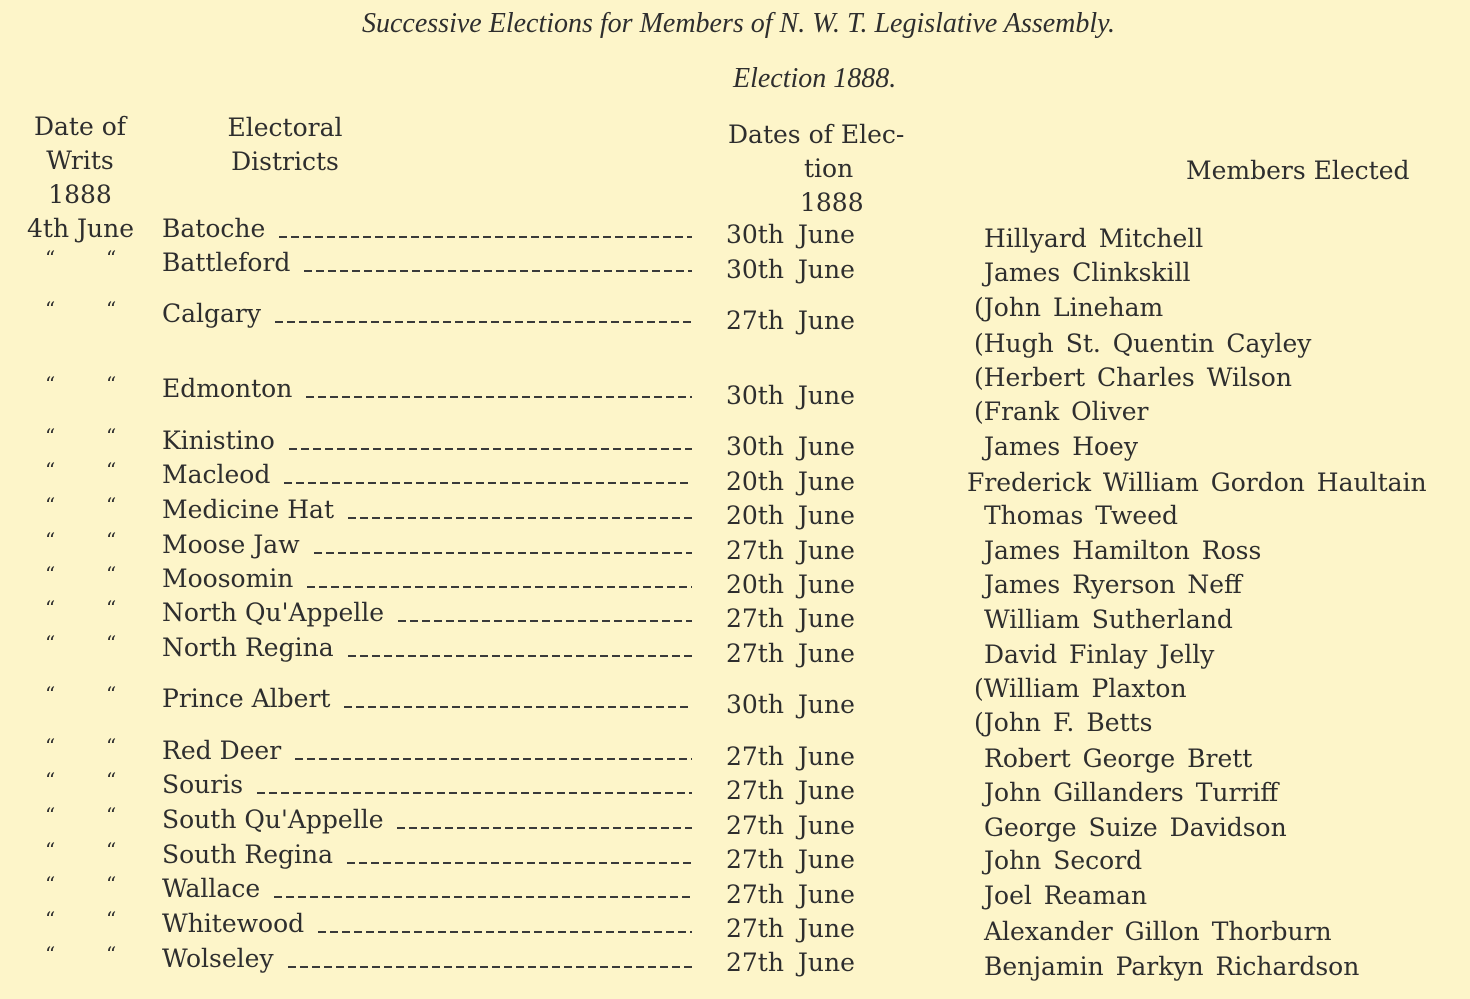  What do you see at coordinates (1298, 170) in the screenshot?
I see `header-members: Members Elected` at bounding box center [1298, 170].